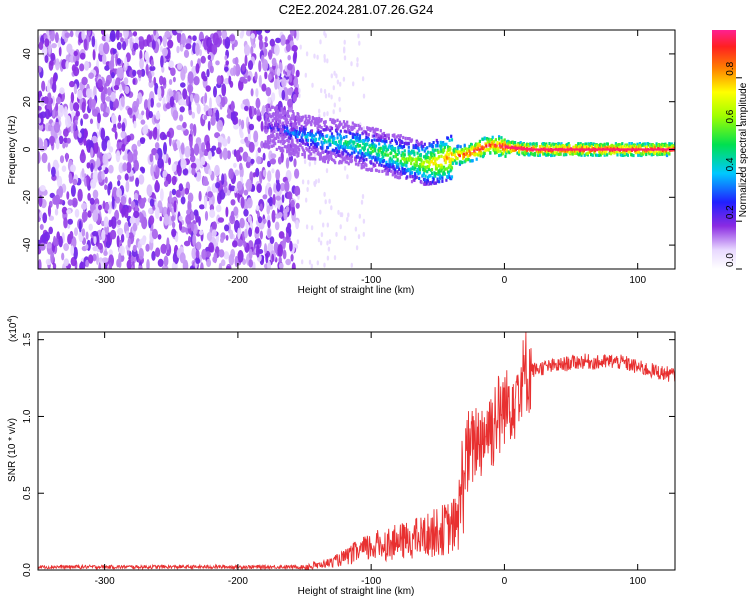  I want to click on colorbar-tick-label: 0.4, so click(730, 164).